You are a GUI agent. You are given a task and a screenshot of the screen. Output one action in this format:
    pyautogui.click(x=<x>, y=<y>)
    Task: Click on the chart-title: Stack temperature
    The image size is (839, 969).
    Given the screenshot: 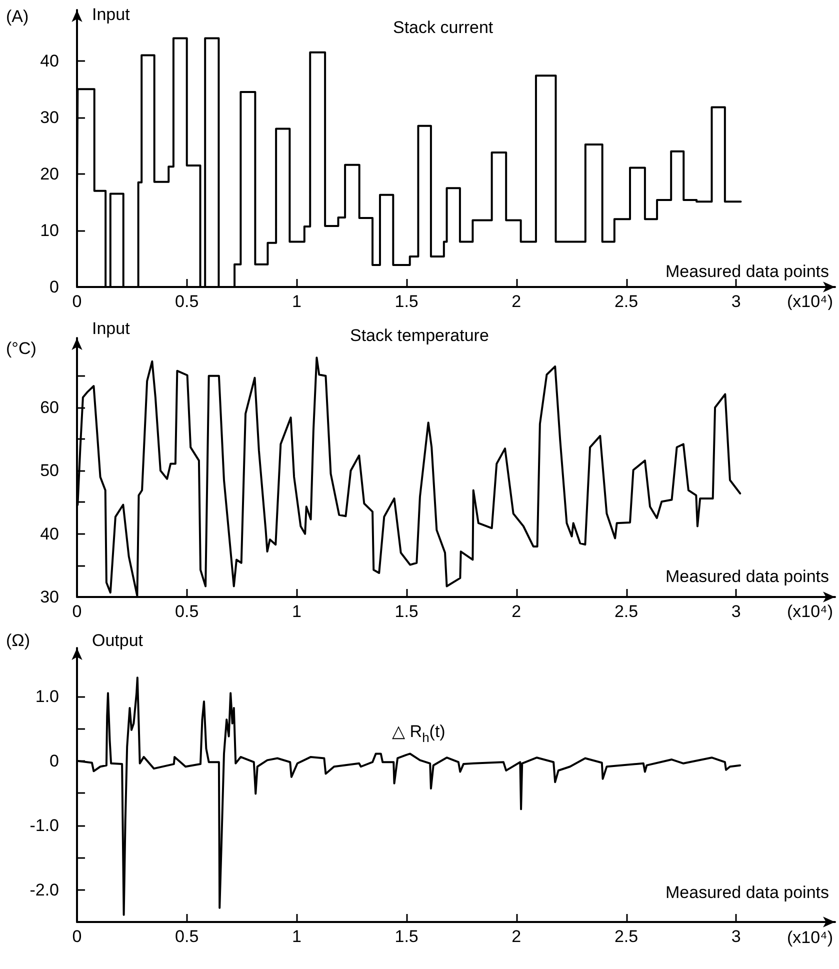 What is the action you would take?
    pyautogui.click(x=419, y=335)
    